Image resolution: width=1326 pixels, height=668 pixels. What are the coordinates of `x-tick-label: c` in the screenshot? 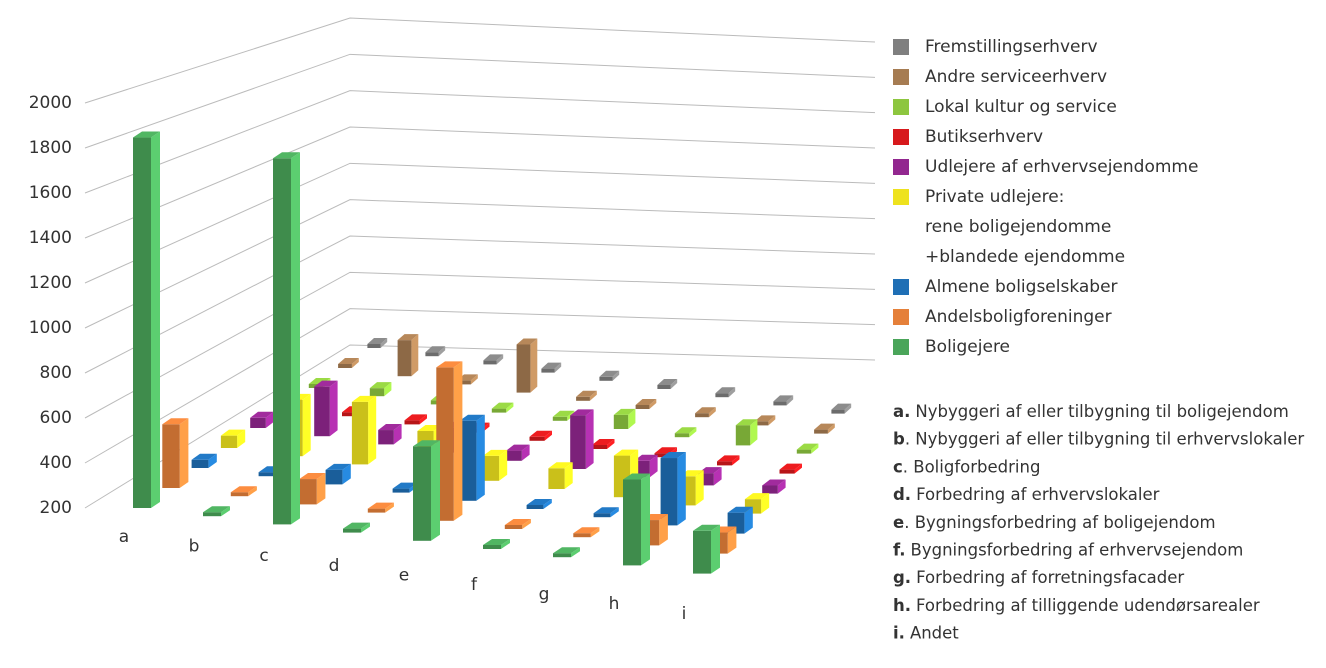 It's located at (263, 556).